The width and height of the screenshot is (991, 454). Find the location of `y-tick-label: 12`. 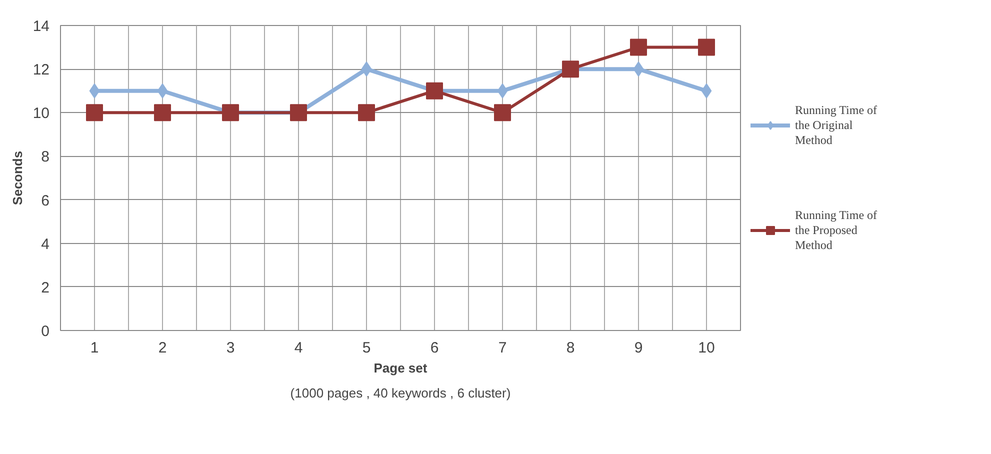

y-tick-label: 12 is located at coordinates (41, 70).